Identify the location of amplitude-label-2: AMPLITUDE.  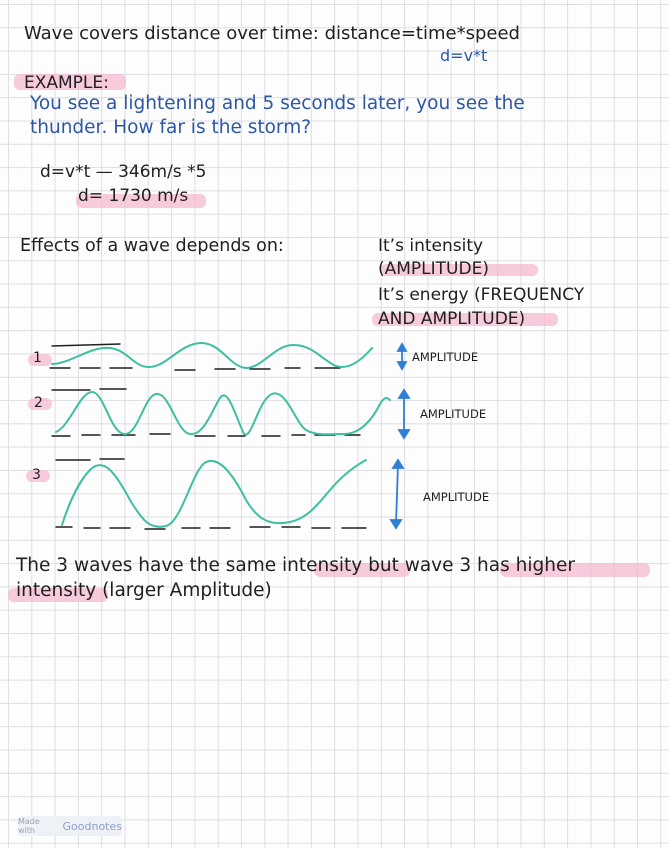
(453, 414).